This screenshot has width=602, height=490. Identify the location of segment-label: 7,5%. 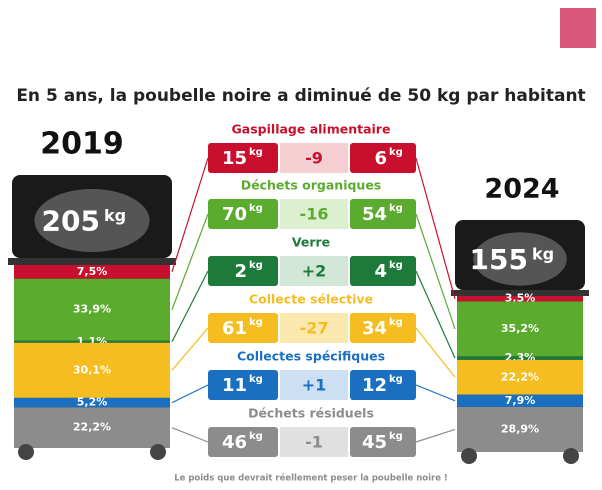
(92, 271).